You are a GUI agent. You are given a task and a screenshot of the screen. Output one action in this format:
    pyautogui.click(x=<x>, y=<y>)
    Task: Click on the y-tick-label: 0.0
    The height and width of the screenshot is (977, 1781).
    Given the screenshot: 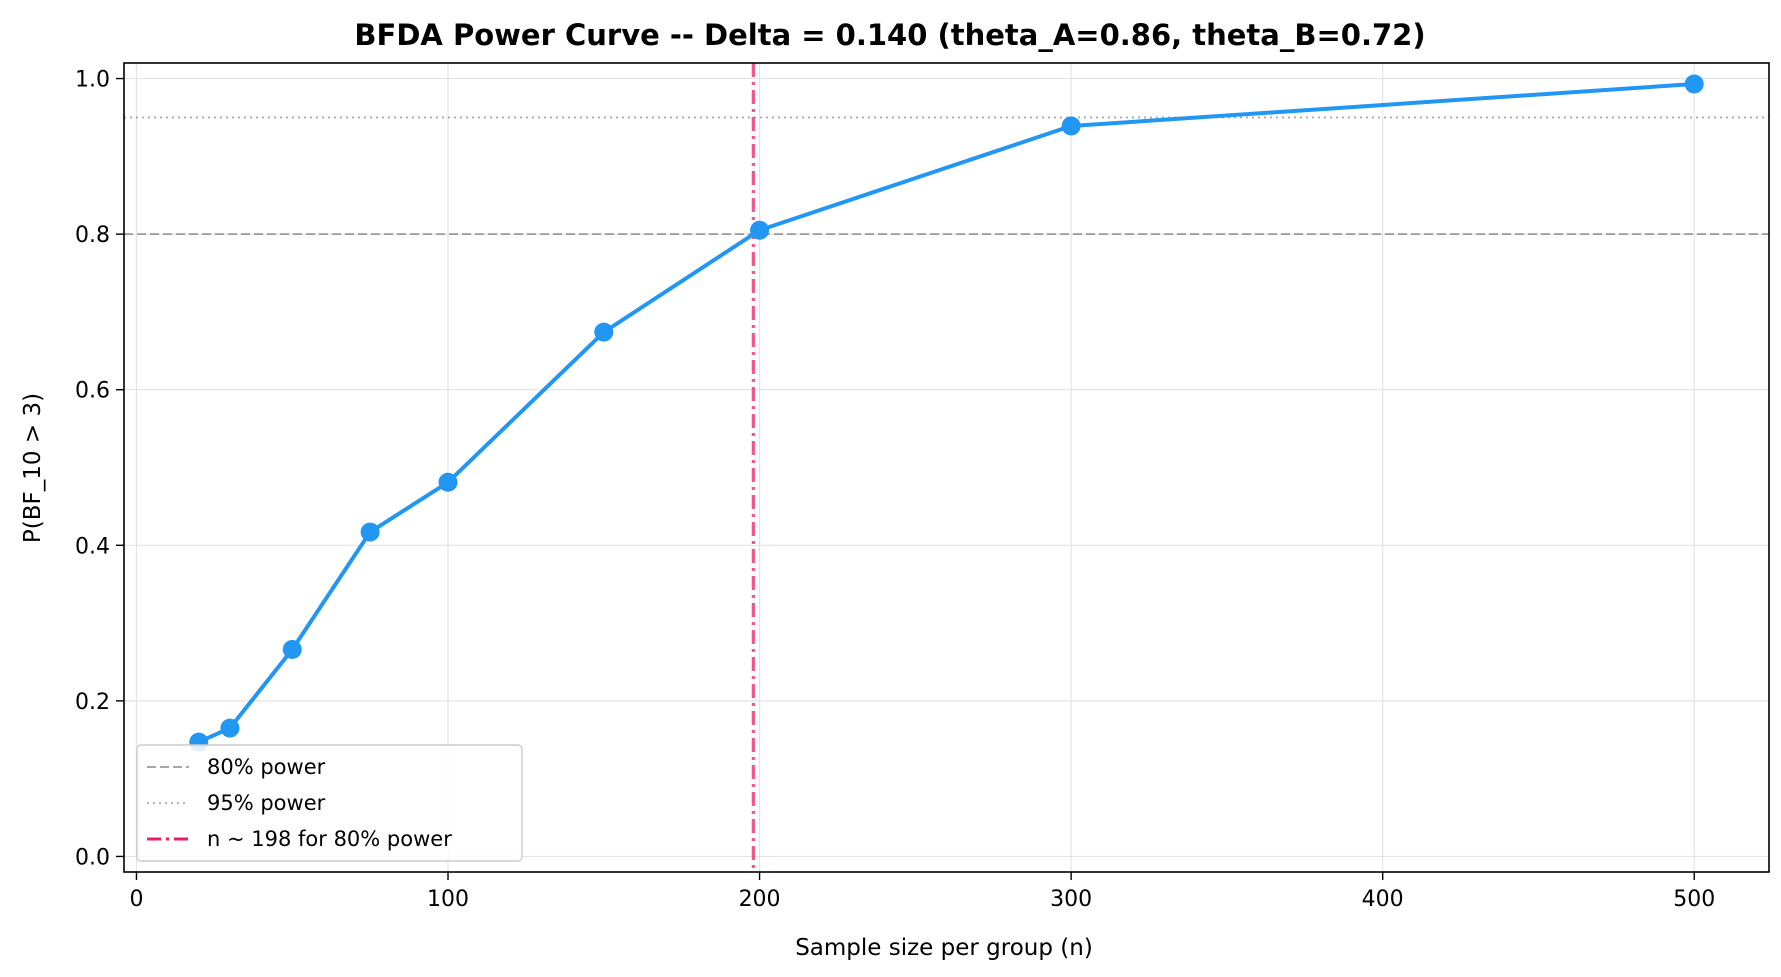 What is the action you would take?
    pyautogui.click(x=92, y=857)
    